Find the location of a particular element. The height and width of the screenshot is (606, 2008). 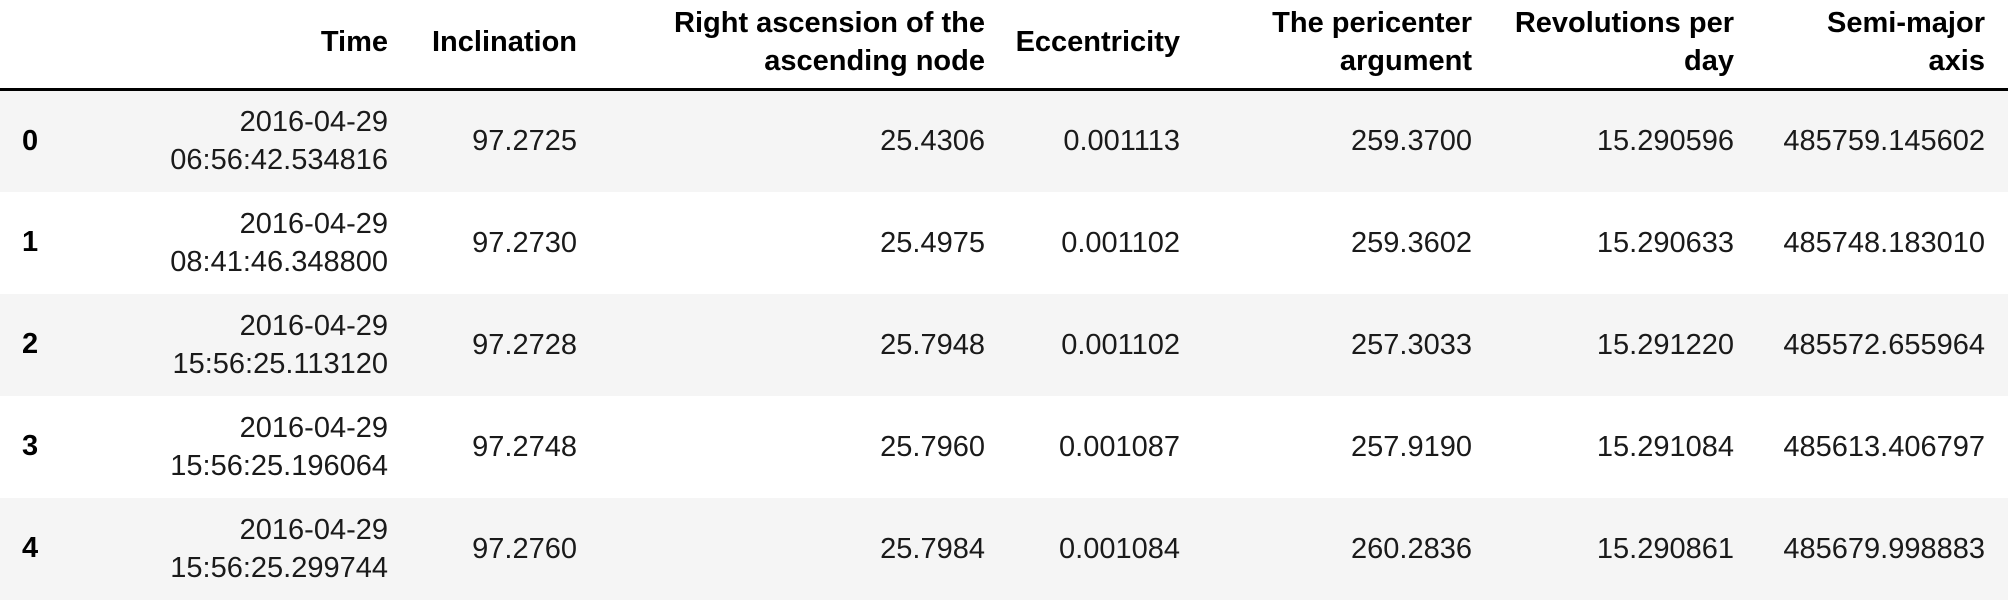

col-header-pericenter-argument: The pericenter argument is located at coordinates (1338, 45).